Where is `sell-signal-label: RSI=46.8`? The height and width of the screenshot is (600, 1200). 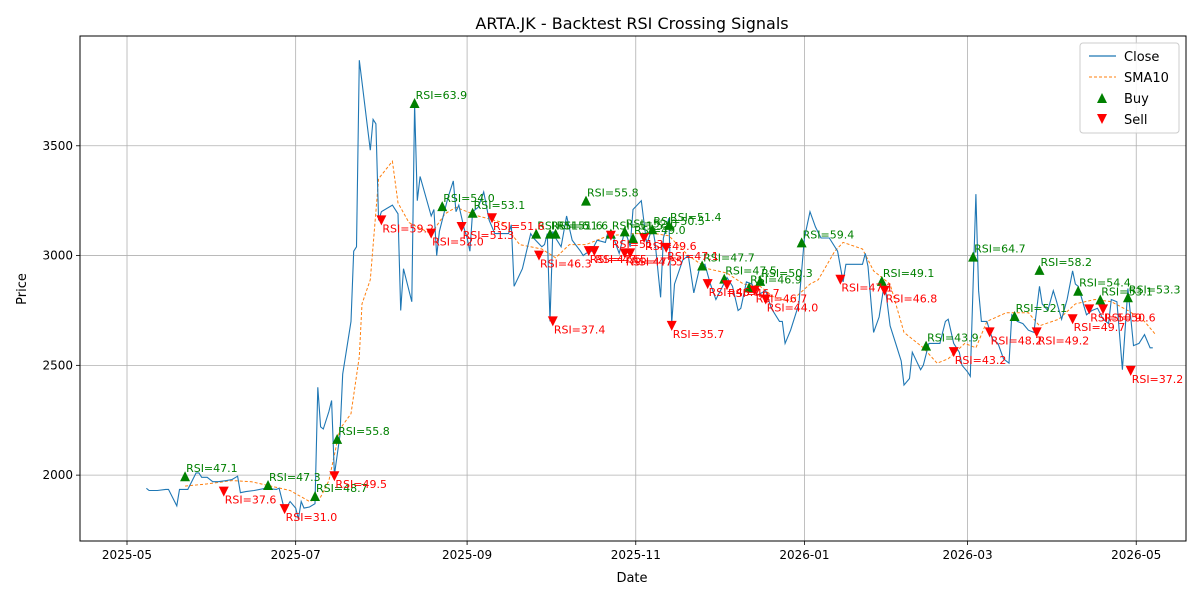 sell-signal-label: RSI=46.8 is located at coordinates (912, 299).